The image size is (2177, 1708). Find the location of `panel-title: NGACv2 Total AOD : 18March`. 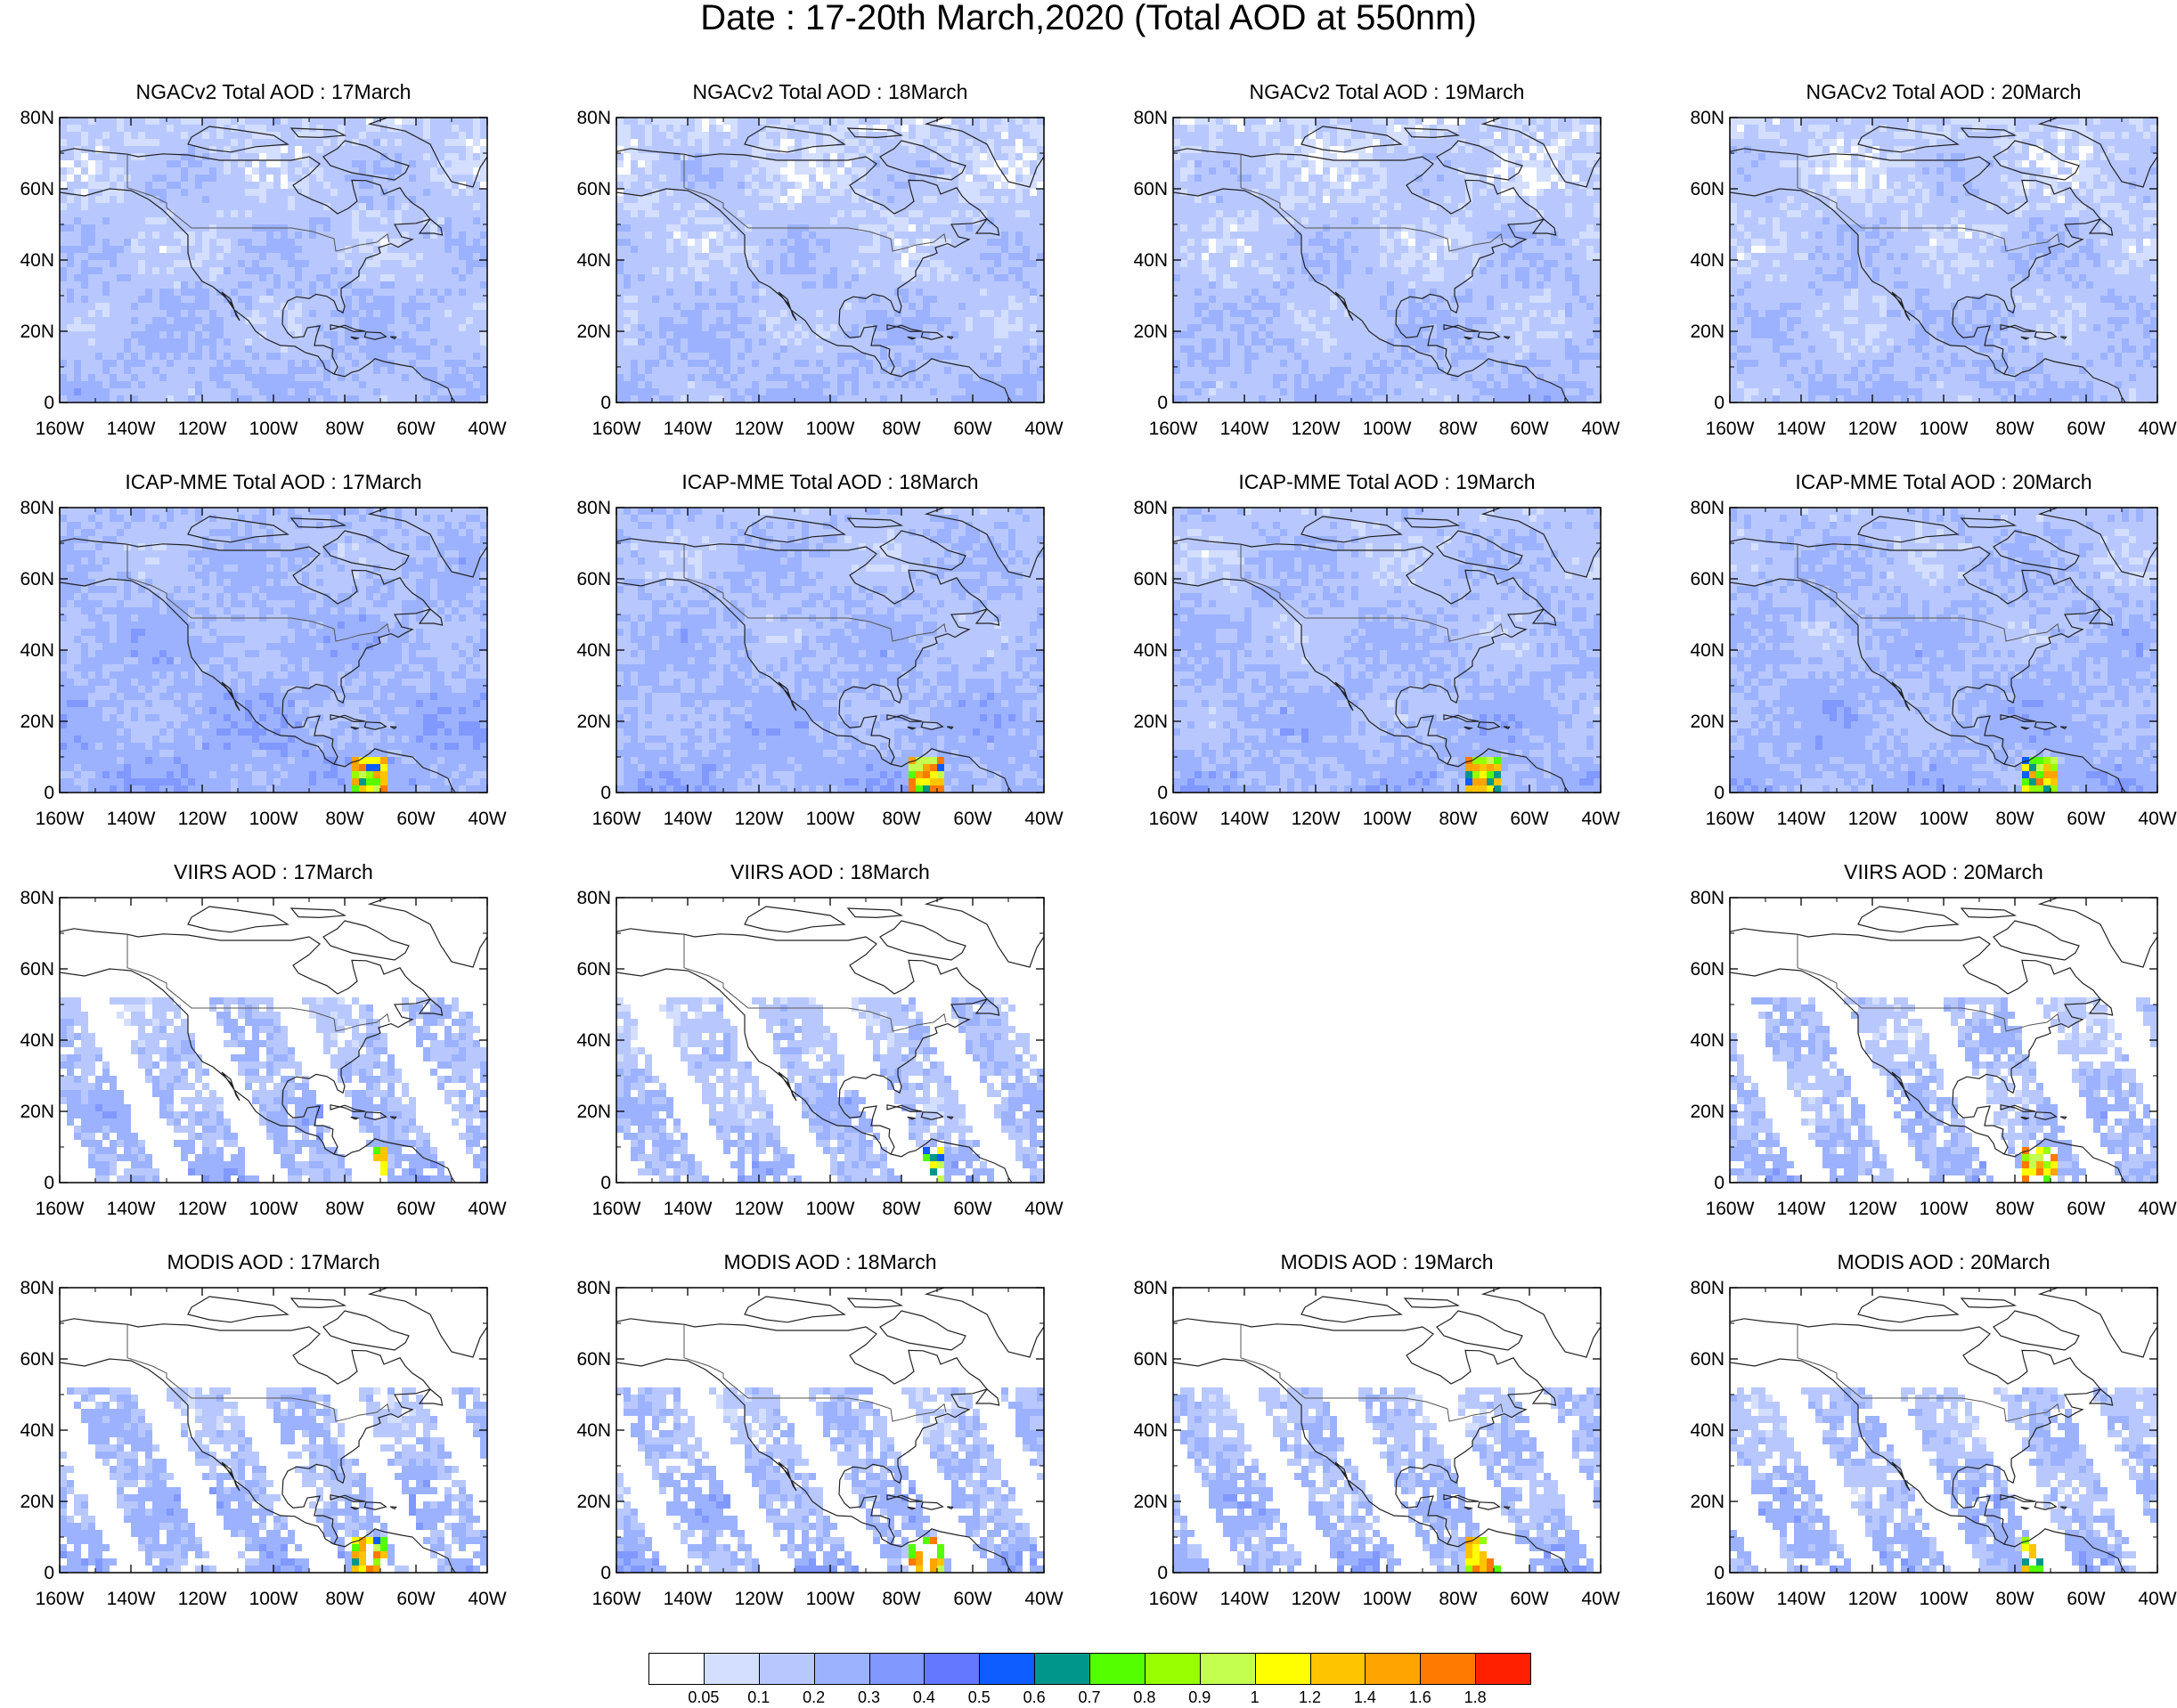

panel-title: NGACv2 Total AOD : 18March is located at coordinates (830, 91).